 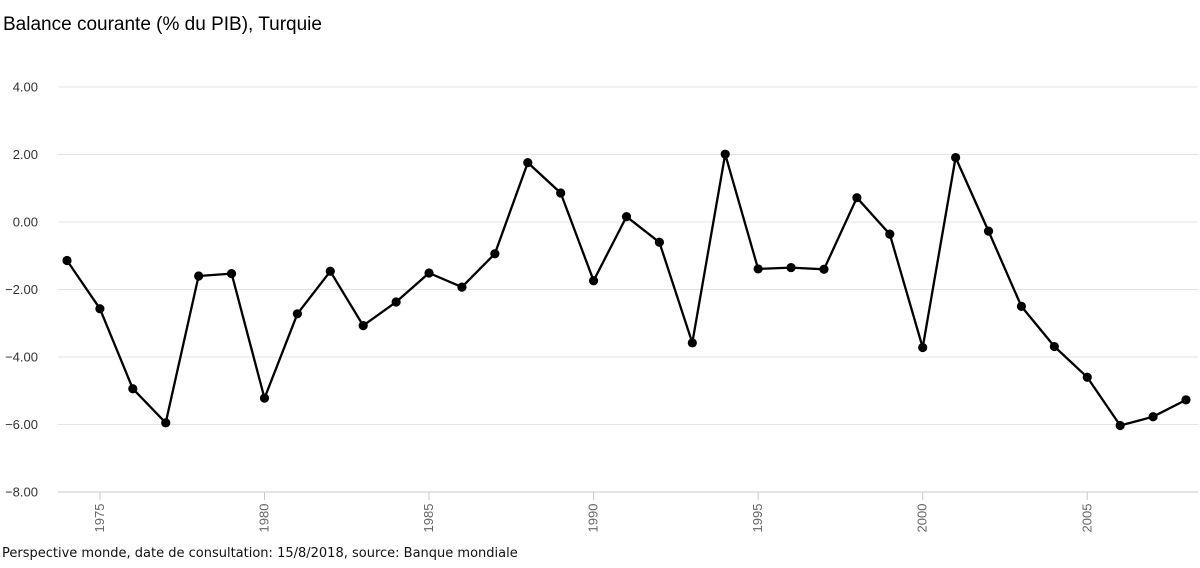 What do you see at coordinates (21, 424) in the screenshot?
I see `y-tick-label: −6.00` at bounding box center [21, 424].